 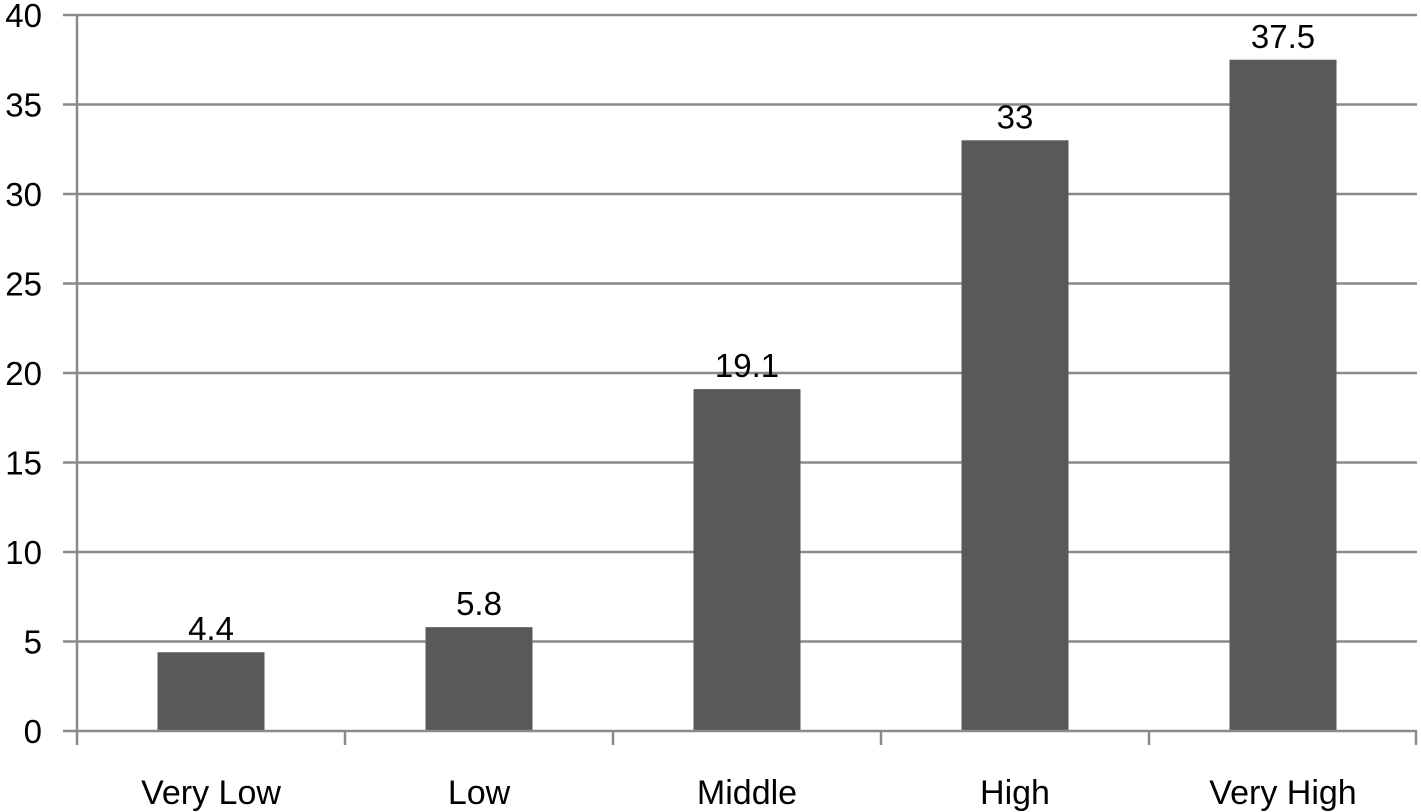 I want to click on bar-middle, so click(x=747, y=560).